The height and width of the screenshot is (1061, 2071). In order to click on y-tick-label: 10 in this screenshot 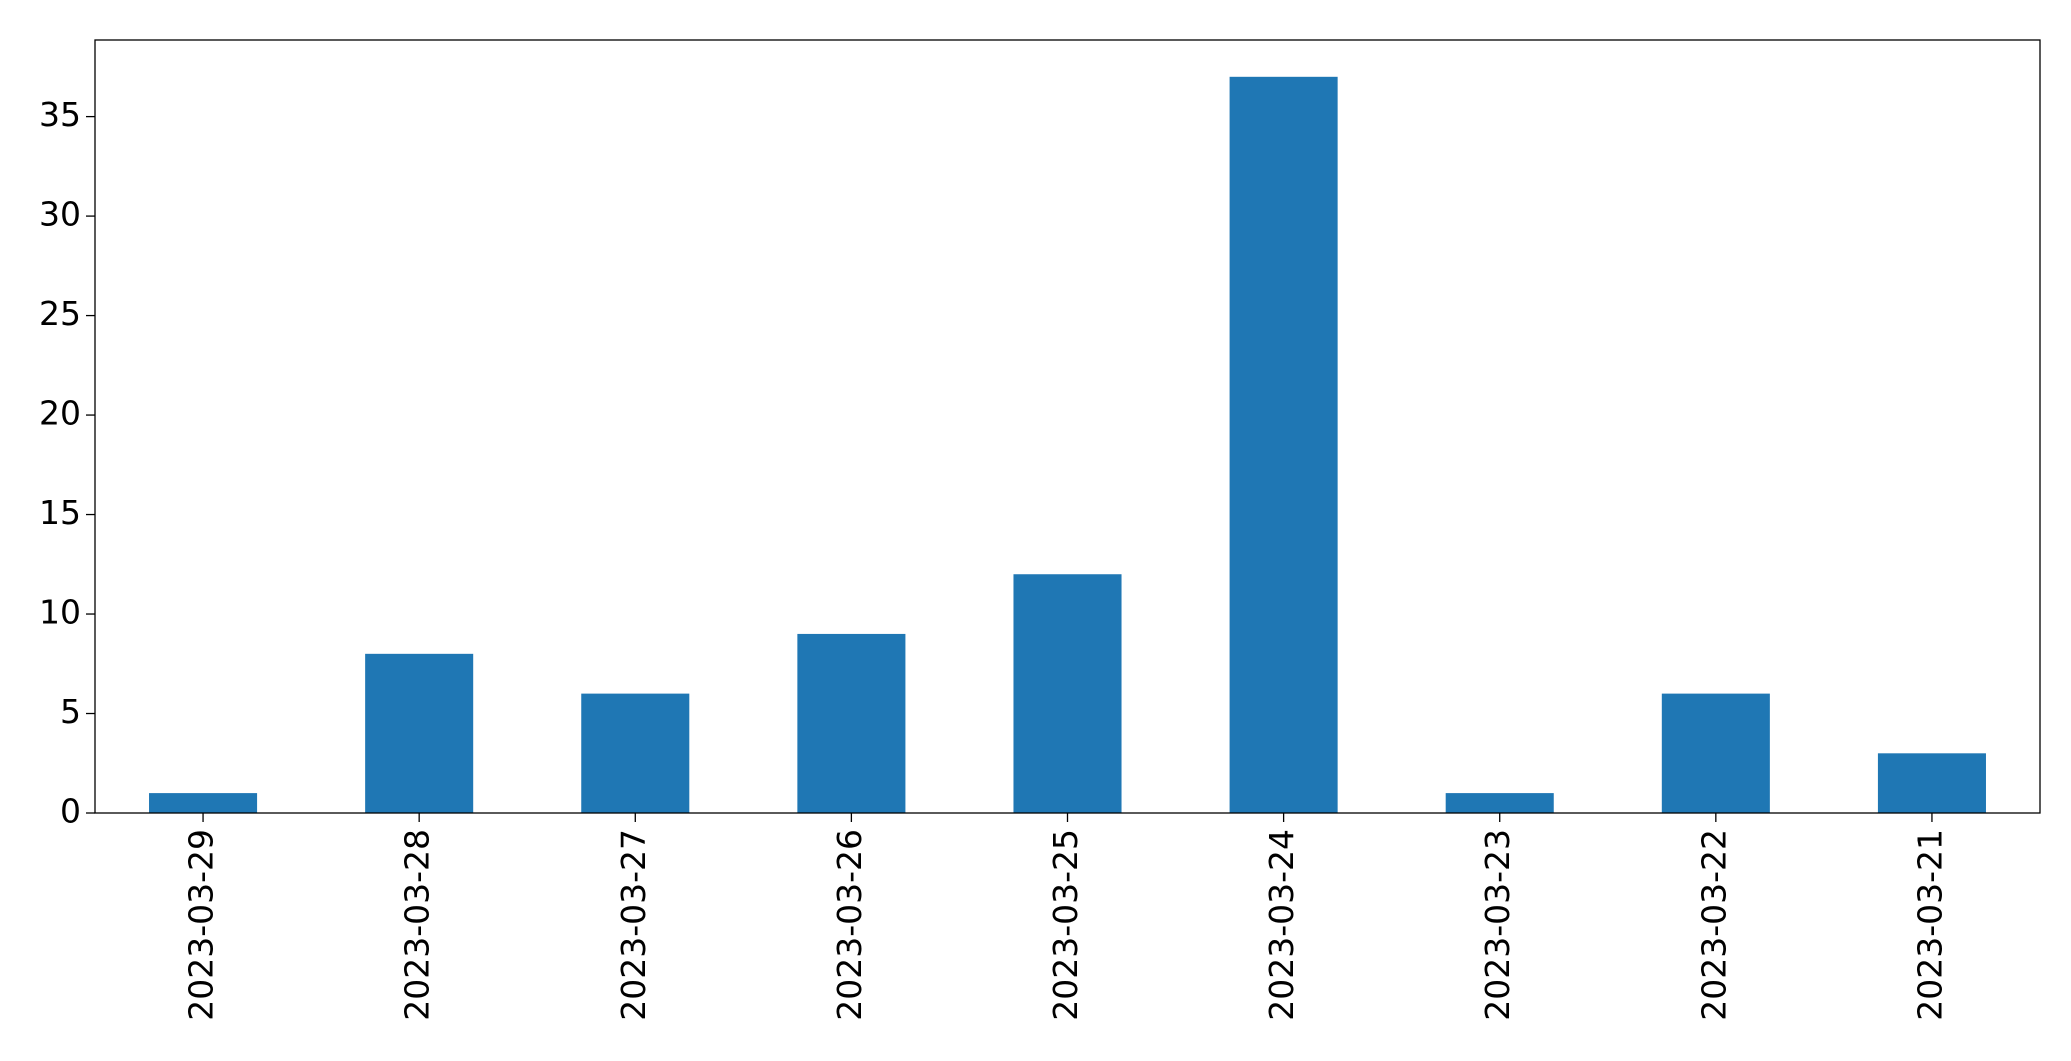, I will do `click(60, 612)`.